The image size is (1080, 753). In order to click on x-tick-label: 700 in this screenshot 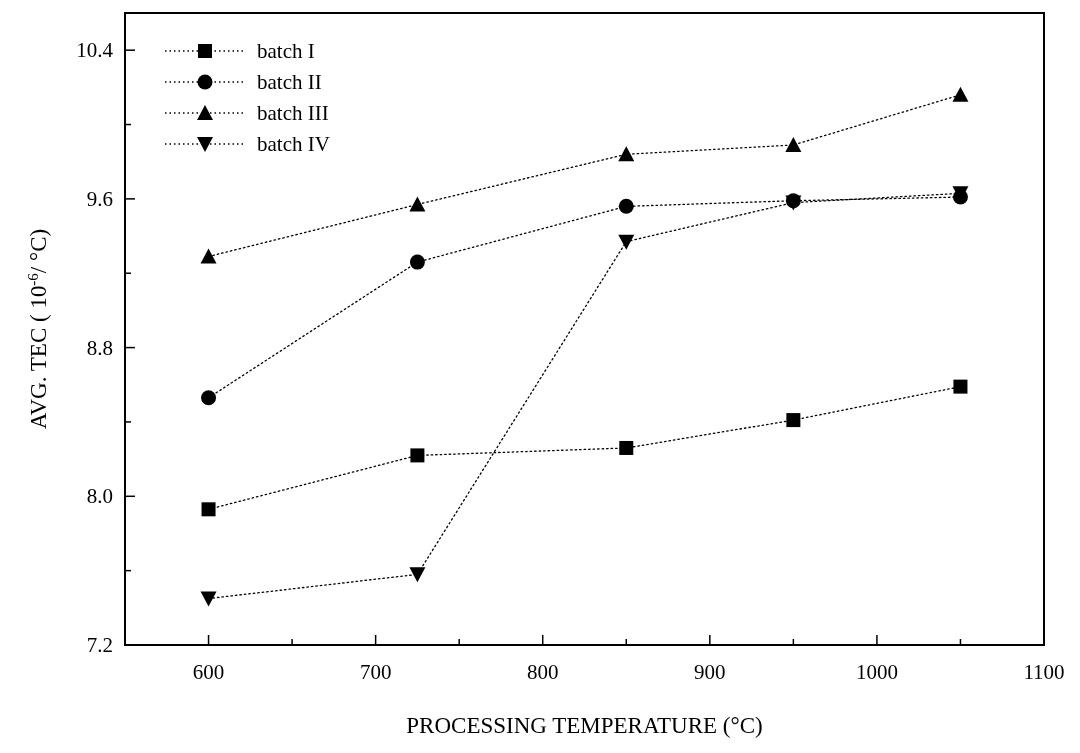, I will do `click(375, 672)`.